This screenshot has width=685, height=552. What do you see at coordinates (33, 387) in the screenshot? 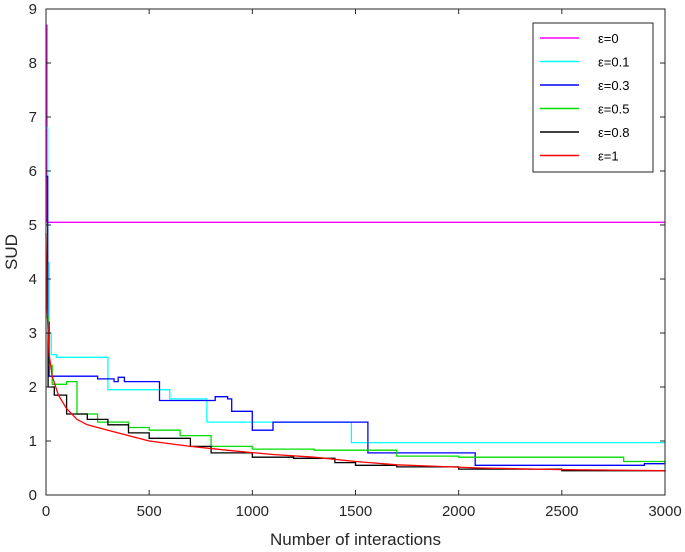
I see `y-tick-label: 2` at bounding box center [33, 387].